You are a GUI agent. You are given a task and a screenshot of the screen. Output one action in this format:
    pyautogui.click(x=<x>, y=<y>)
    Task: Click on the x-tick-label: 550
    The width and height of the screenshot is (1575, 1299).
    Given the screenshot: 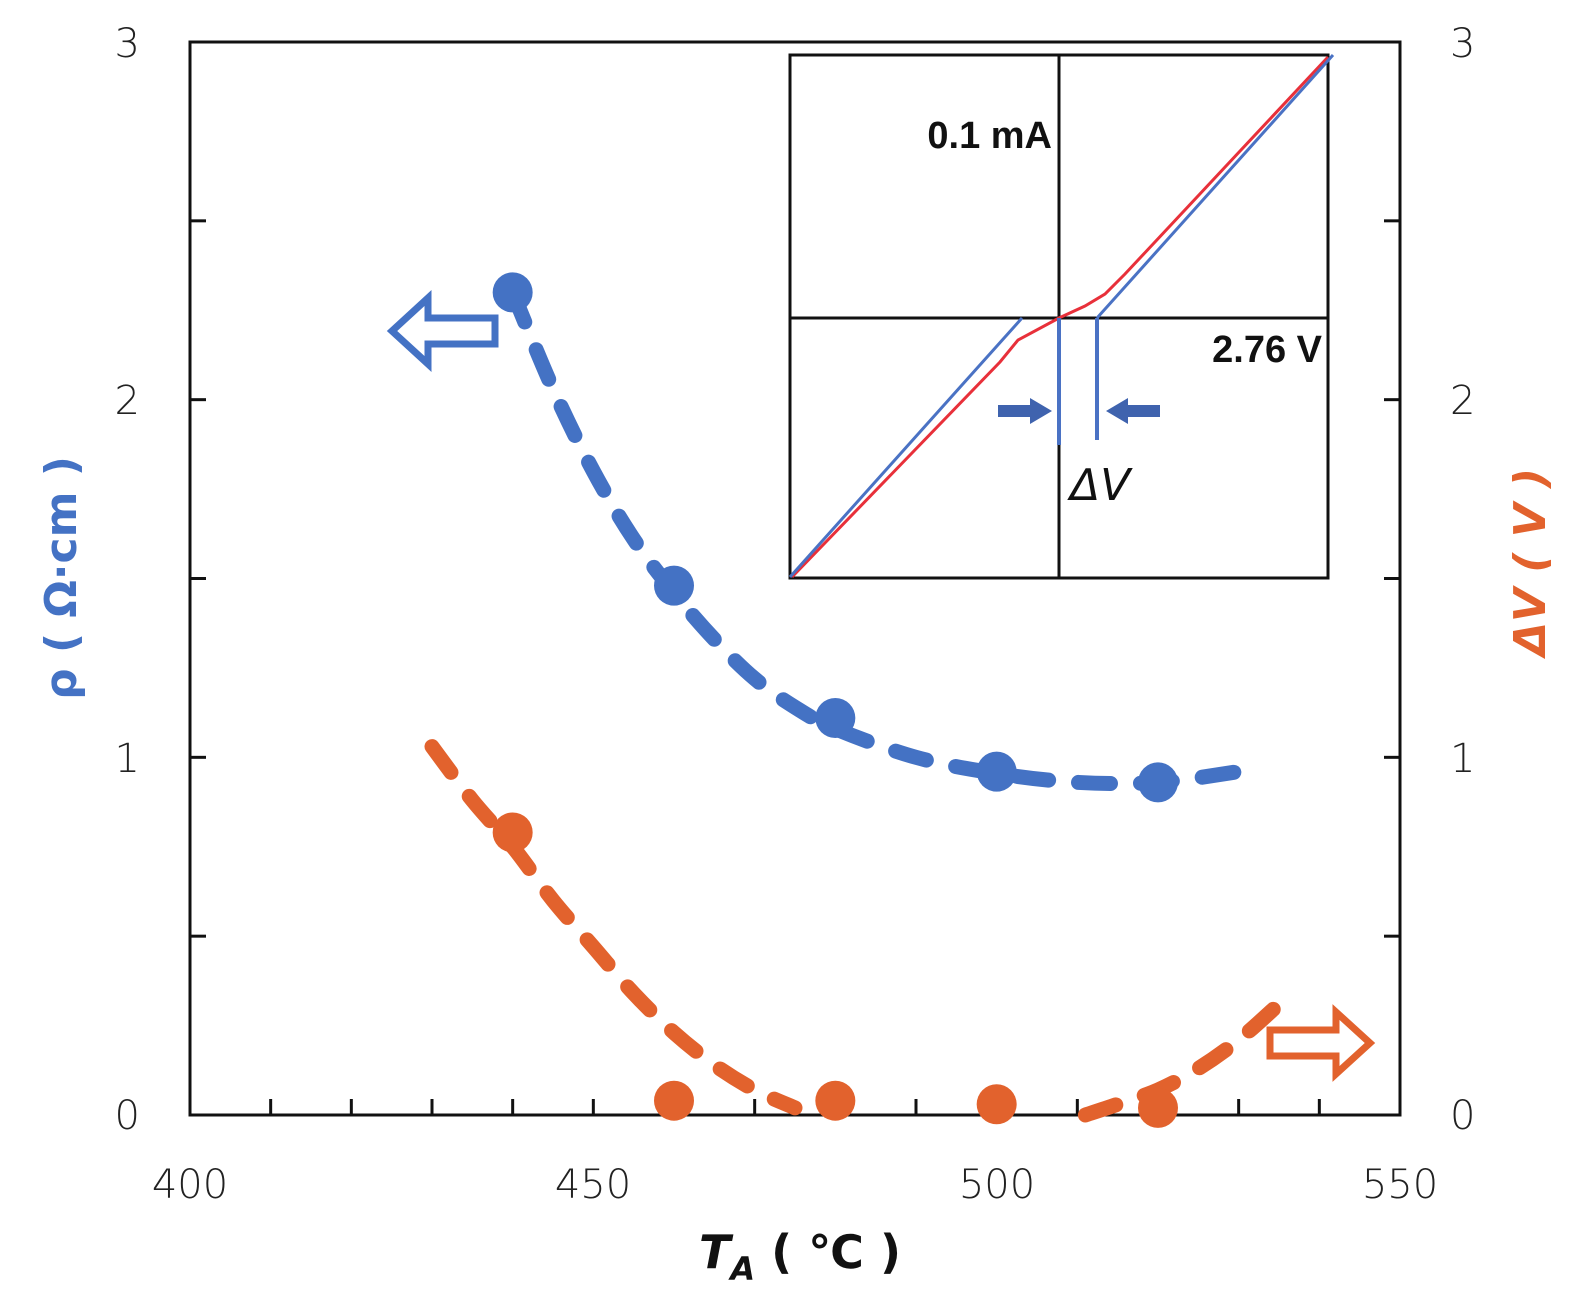 What is the action you would take?
    pyautogui.click(x=1400, y=1185)
    